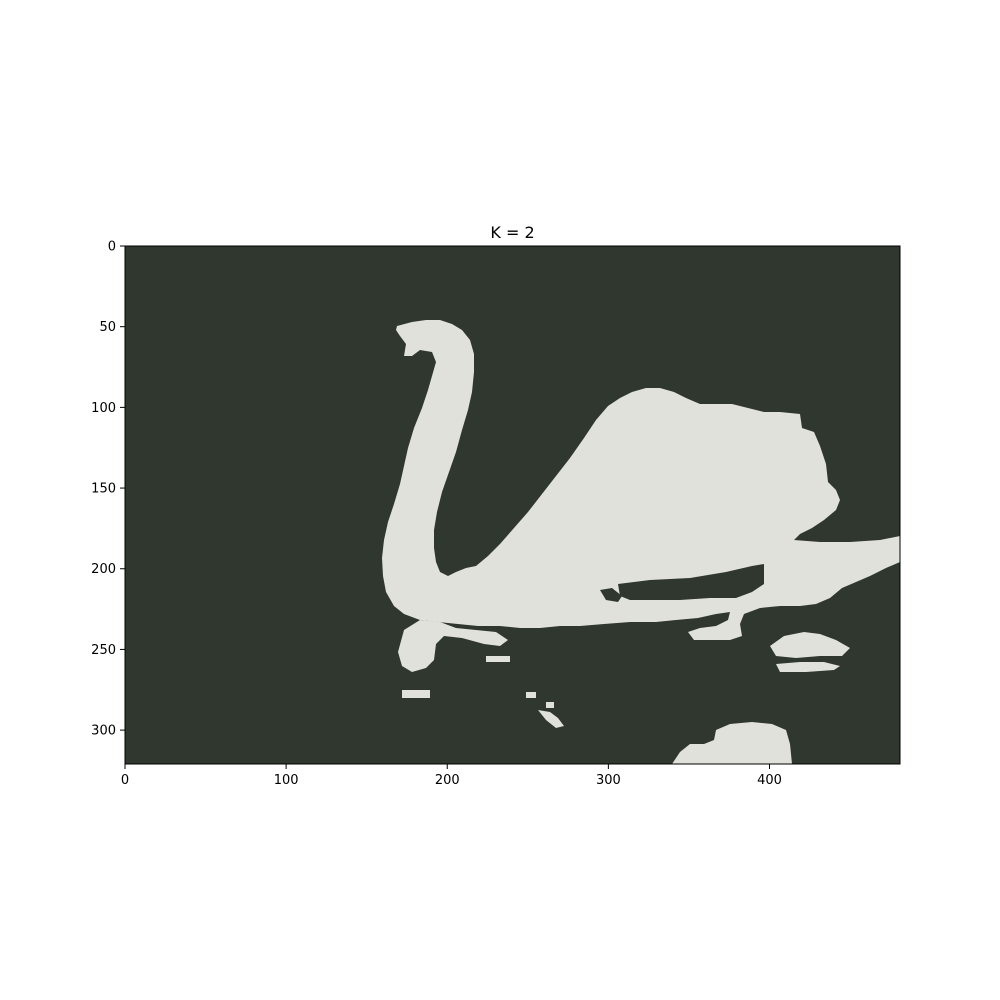 This screenshot has height=1000, width=1000. What do you see at coordinates (107, 327) in the screenshot?
I see `y-tick-label: 50` at bounding box center [107, 327].